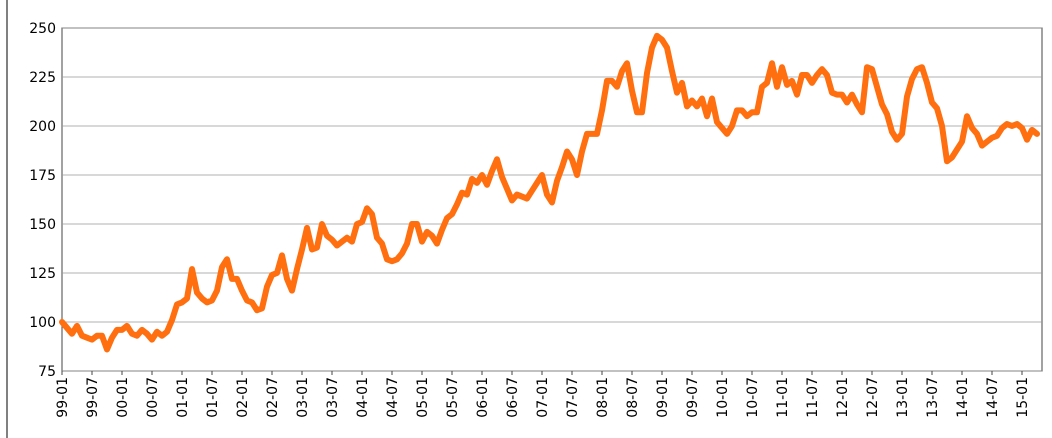 The width and height of the screenshot is (1052, 438). I want to click on x-tick-label: 13-07, so click(933, 397).